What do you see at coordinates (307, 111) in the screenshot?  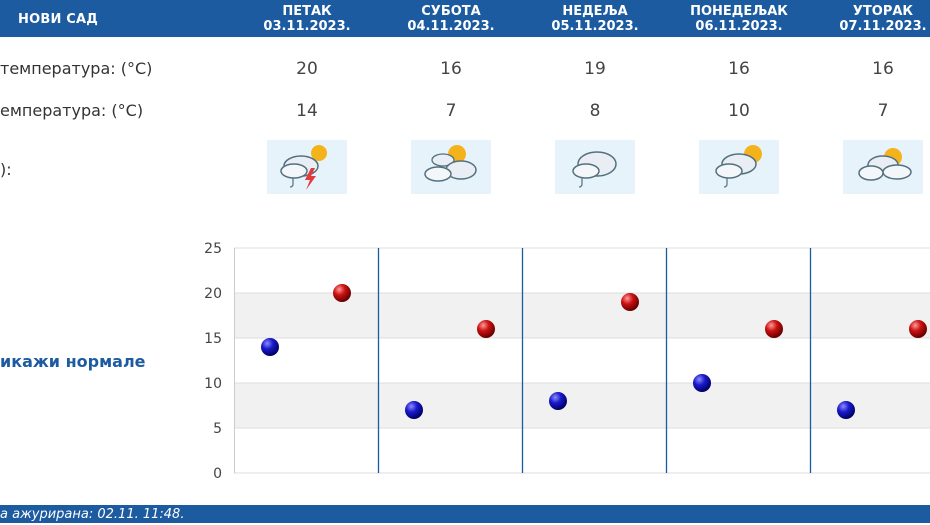 I see `min-temp-value: 14` at bounding box center [307, 111].